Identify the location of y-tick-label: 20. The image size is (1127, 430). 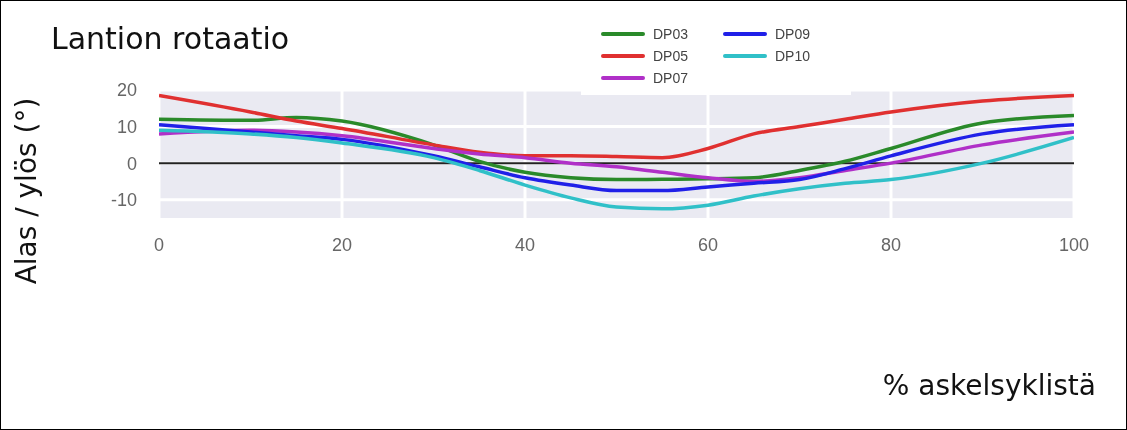
(126, 90).